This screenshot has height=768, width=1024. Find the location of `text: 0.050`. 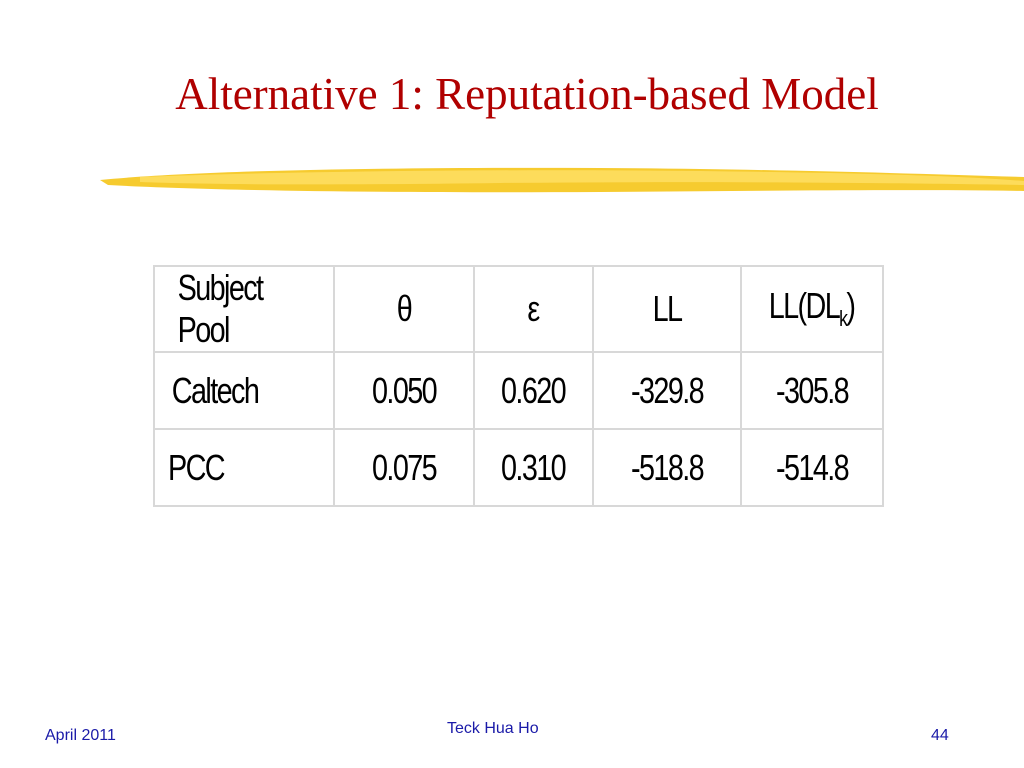

text: 0.050 is located at coordinates (404, 390).